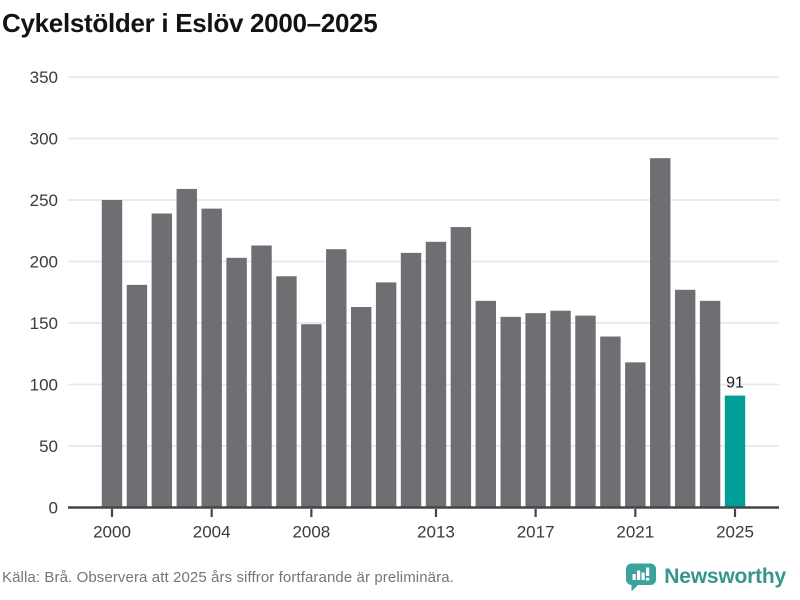  What do you see at coordinates (261, 376) in the screenshot?
I see `bar-2006` at bounding box center [261, 376].